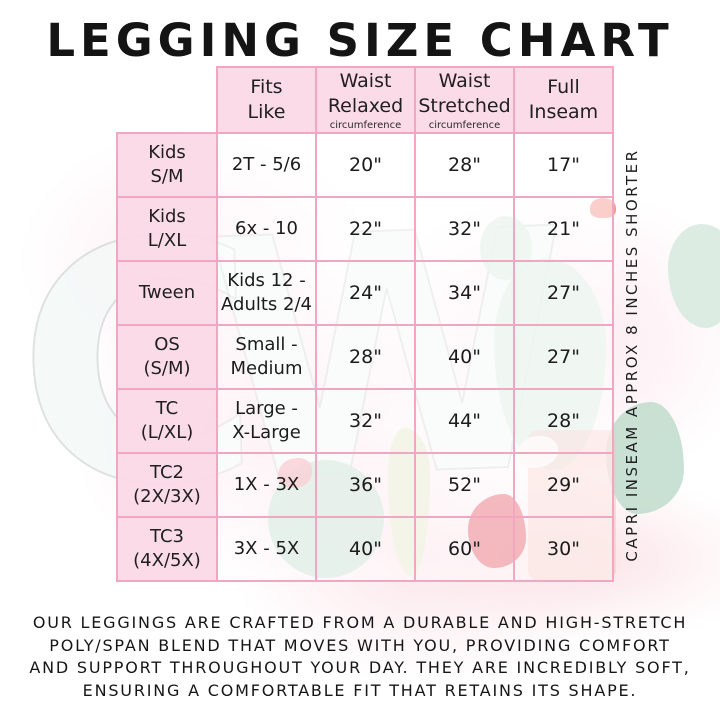 This screenshot has width=720, height=720. I want to click on fits-like-cell: Small - Medium, so click(266, 357).